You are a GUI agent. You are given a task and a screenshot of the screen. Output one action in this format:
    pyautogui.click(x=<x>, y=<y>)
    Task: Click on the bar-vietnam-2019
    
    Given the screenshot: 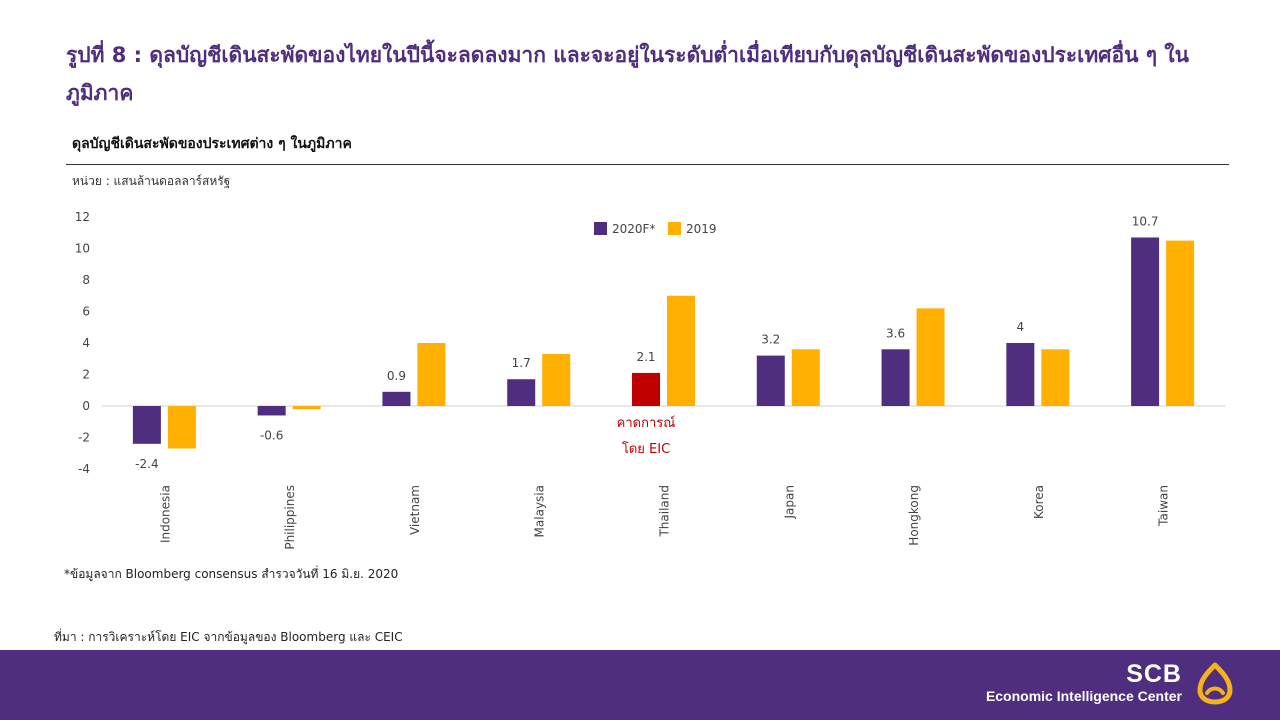 What is the action you would take?
    pyautogui.click(x=431, y=374)
    